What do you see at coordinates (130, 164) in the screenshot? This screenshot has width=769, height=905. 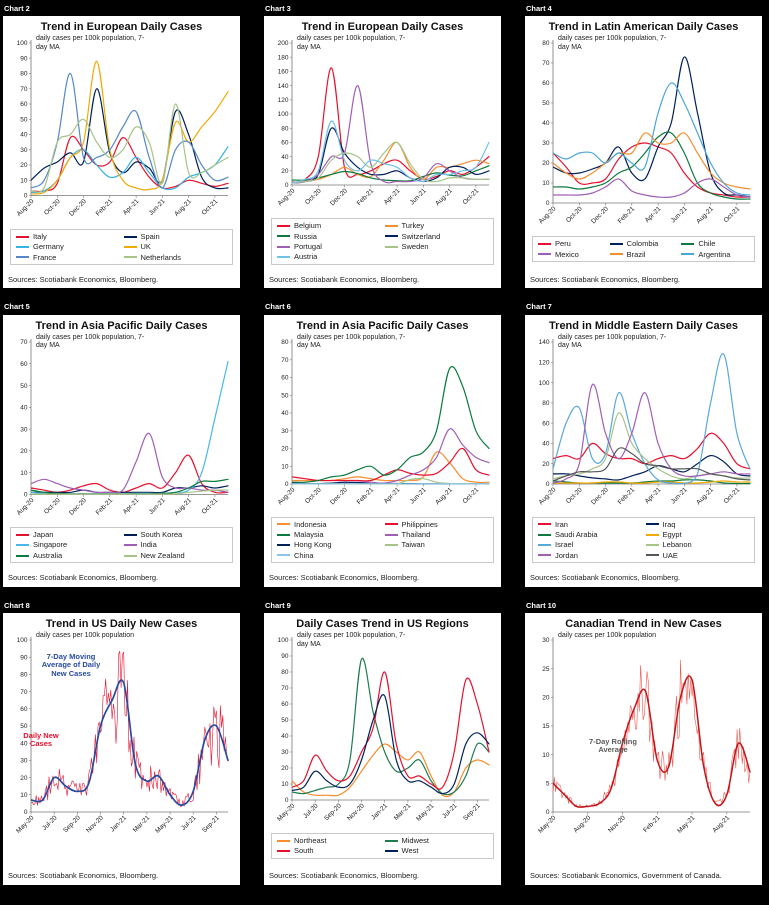 I see `series-line-italy` at bounding box center [130, 164].